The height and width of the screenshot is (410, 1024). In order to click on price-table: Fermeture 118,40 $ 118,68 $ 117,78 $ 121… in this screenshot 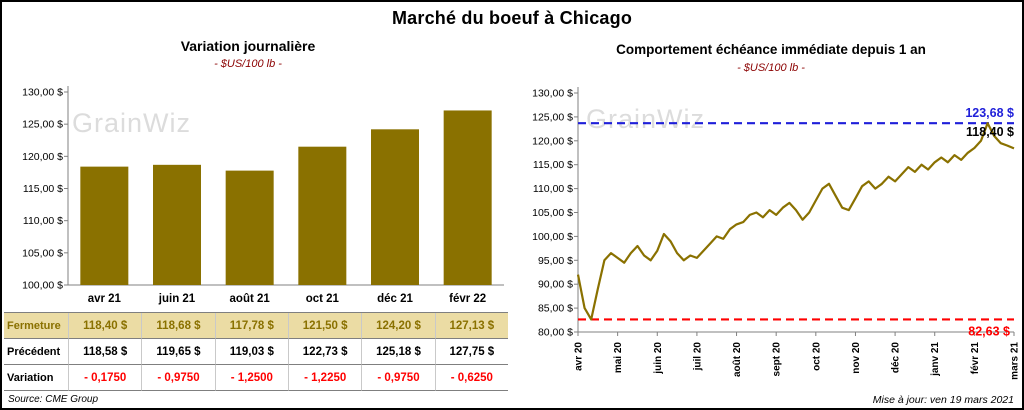, I will do `click(256, 351)`.